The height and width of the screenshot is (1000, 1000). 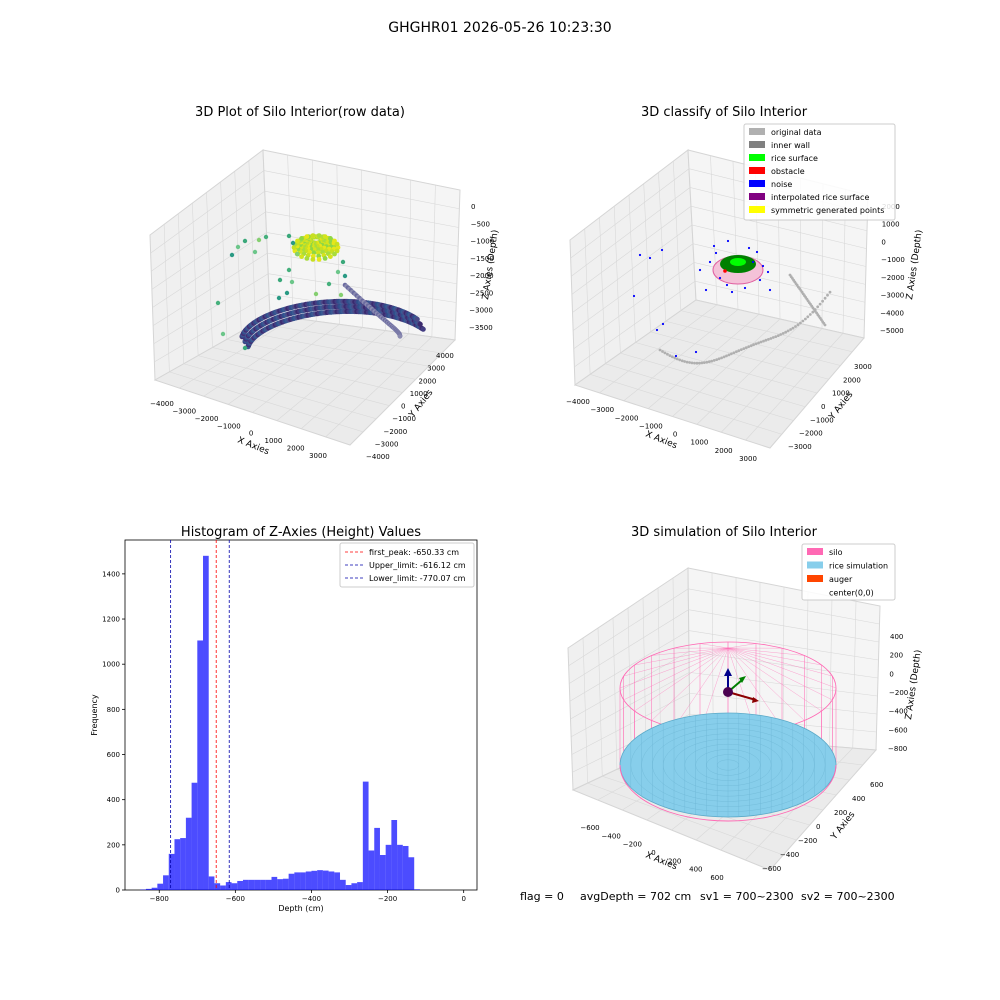 I want to click on figure-suptitle: GHGHR01 2026-05-26 10:23:30, so click(x=499, y=28).